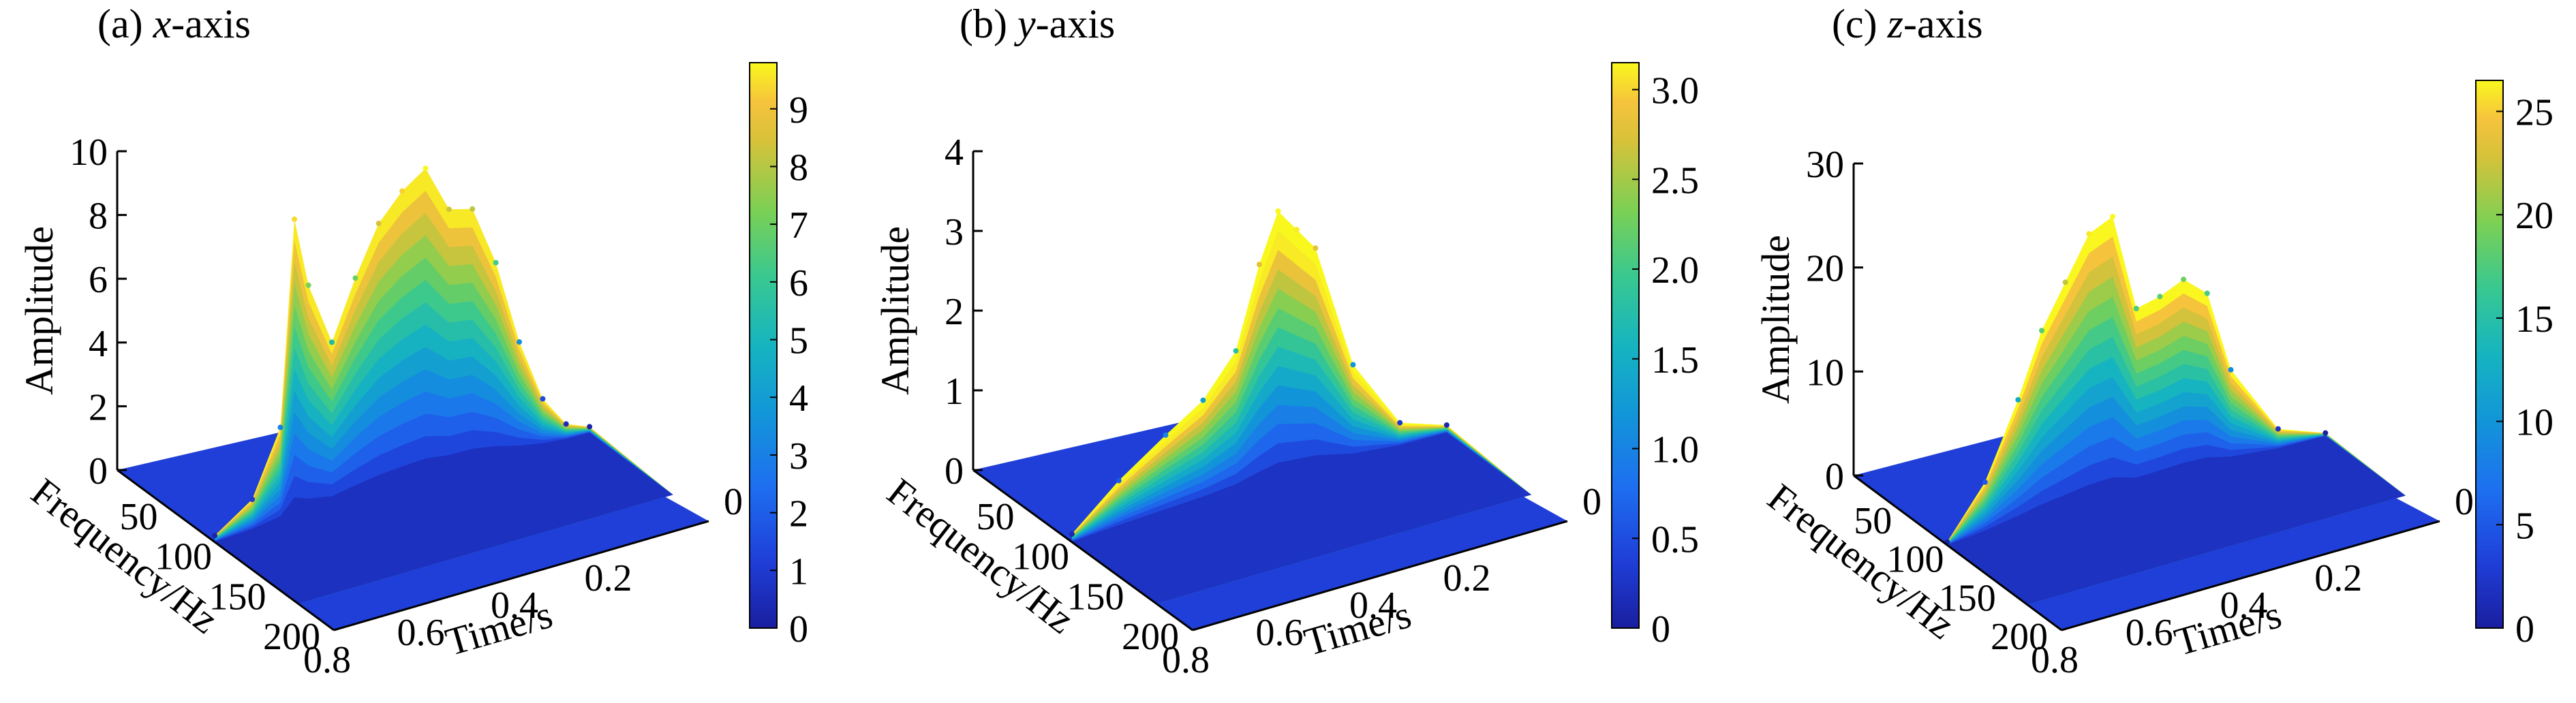 Image resolution: width=2576 pixels, height=703 pixels. What do you see at coordinates (1661, 629) in the screenshot?
I see `colorbar-tick-label: 0` at bounding box center [1661, 629].